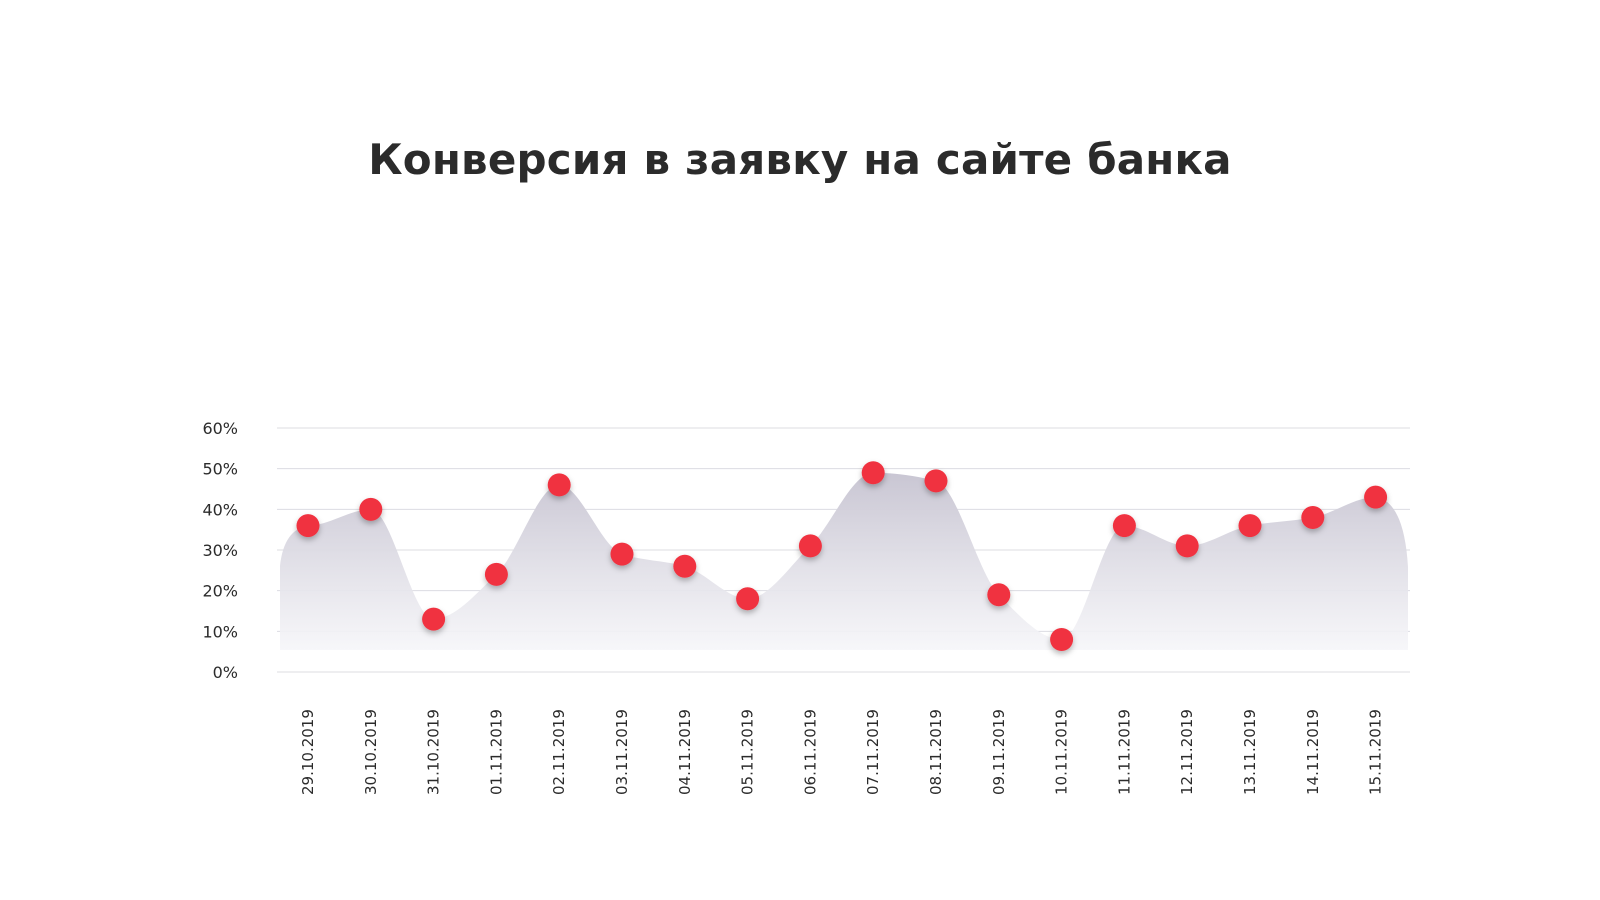 The image size is (1600, 900). Describe the element at coordinates (220, 509) in the screenshot. I see `y-tick-label: 40%` at that location.